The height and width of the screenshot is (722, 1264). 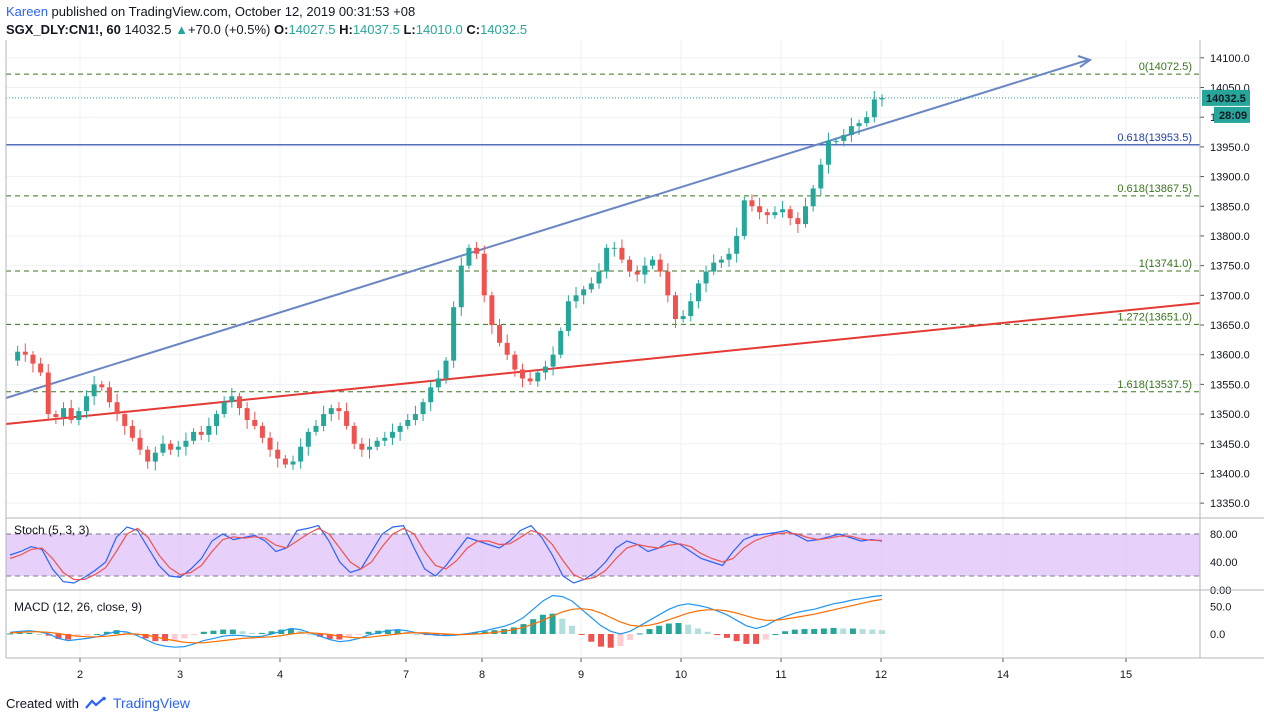 What do you see at coordinates (1165, 67) in the screenshot?
I see `fib-label: 0(14072.5)` at bounding box center [1165, 67].